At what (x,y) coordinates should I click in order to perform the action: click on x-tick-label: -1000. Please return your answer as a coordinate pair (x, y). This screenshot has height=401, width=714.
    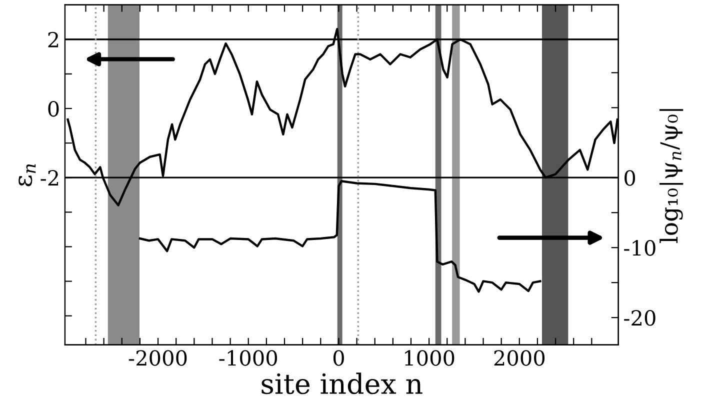
    Looking at the image, I should click on (248, 358).